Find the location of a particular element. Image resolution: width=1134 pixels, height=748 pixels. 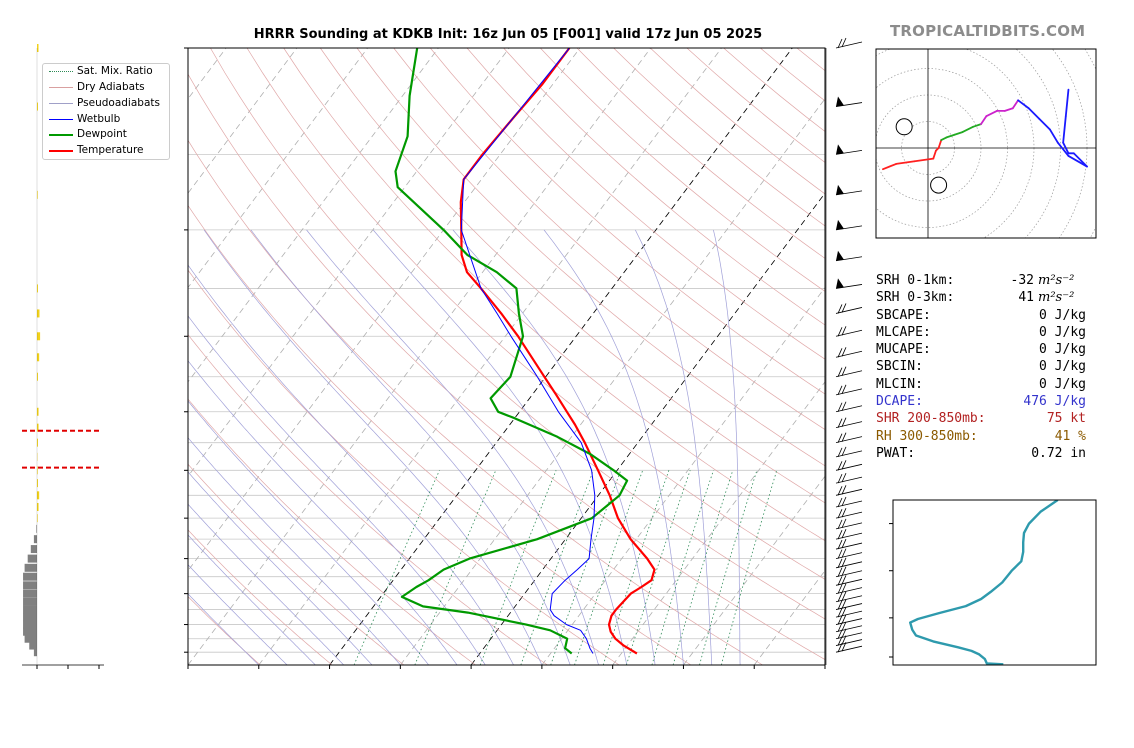

stat-row: MLCAPE: 0 J/kg is located at coordinates (986, 332).